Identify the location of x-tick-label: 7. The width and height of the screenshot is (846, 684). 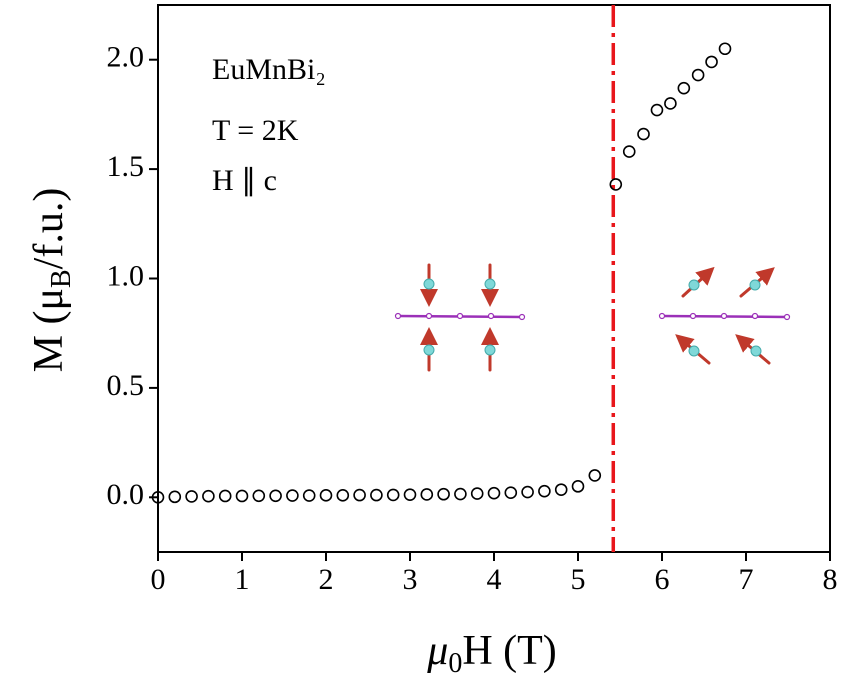
(746, 579).